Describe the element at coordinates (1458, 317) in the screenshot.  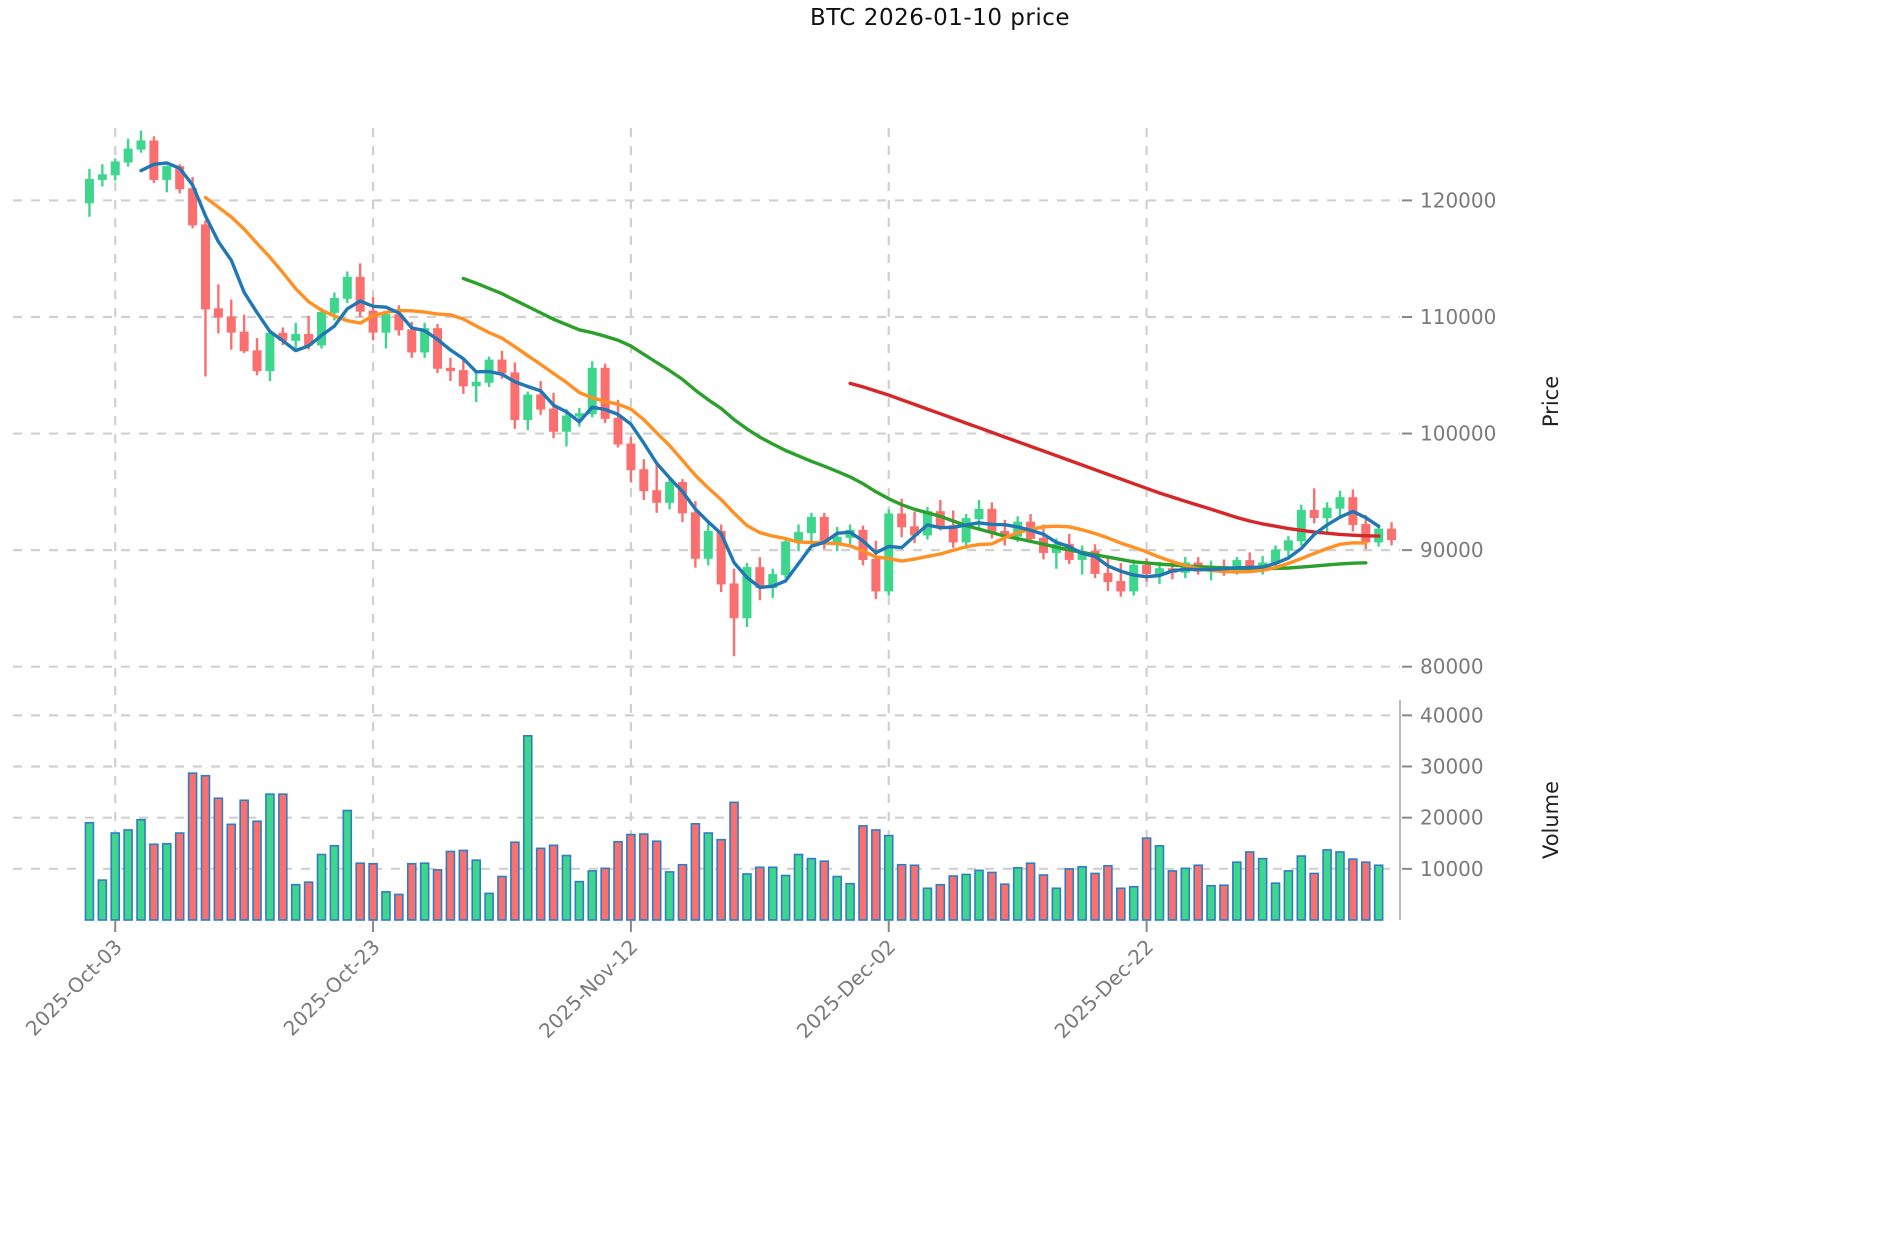
I see `price-tick-label: 110000` at that location.